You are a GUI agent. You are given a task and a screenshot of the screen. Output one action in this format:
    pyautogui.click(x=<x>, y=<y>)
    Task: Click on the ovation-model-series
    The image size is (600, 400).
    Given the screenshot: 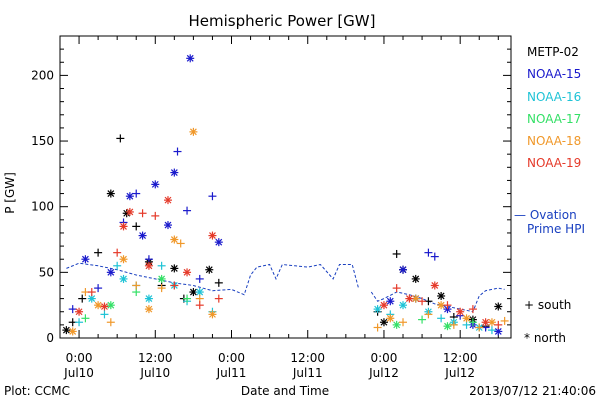 What is the action you would take?
    pyautogui.click(x=285, y=287)
    